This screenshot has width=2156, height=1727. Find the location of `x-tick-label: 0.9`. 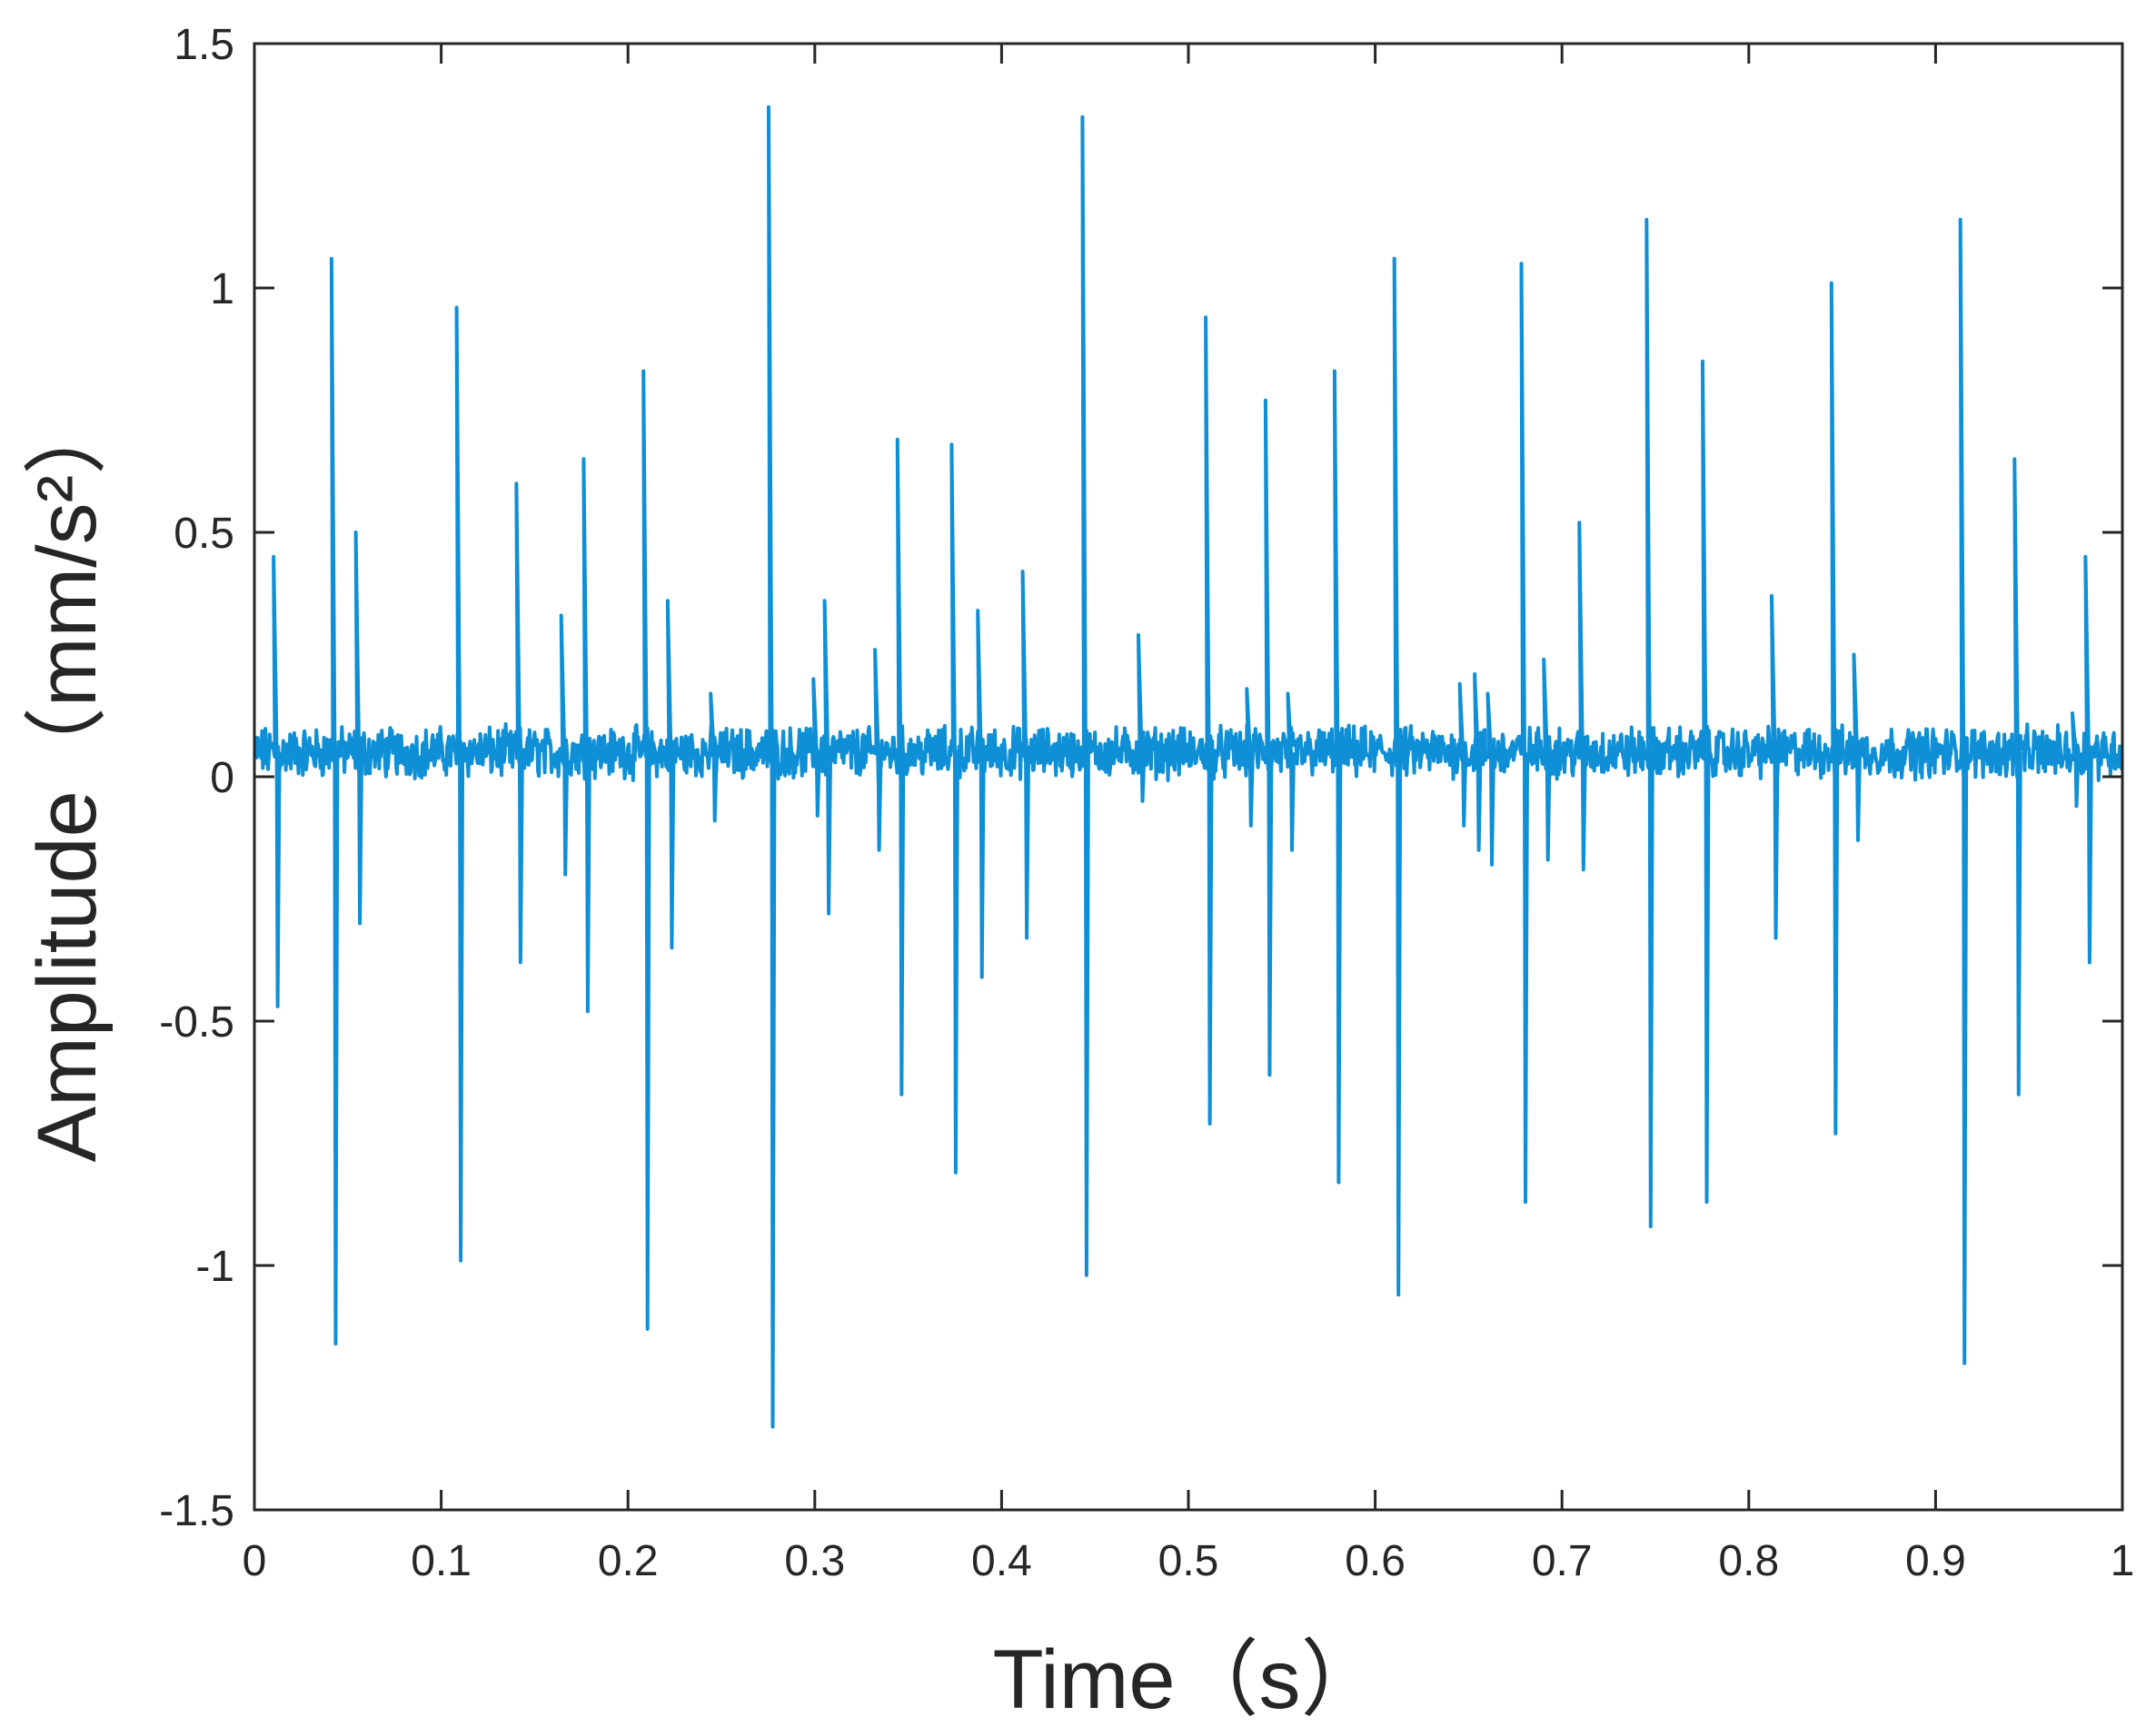

x-tick-label: 0.9 is located at coordinates (1935, 1561).